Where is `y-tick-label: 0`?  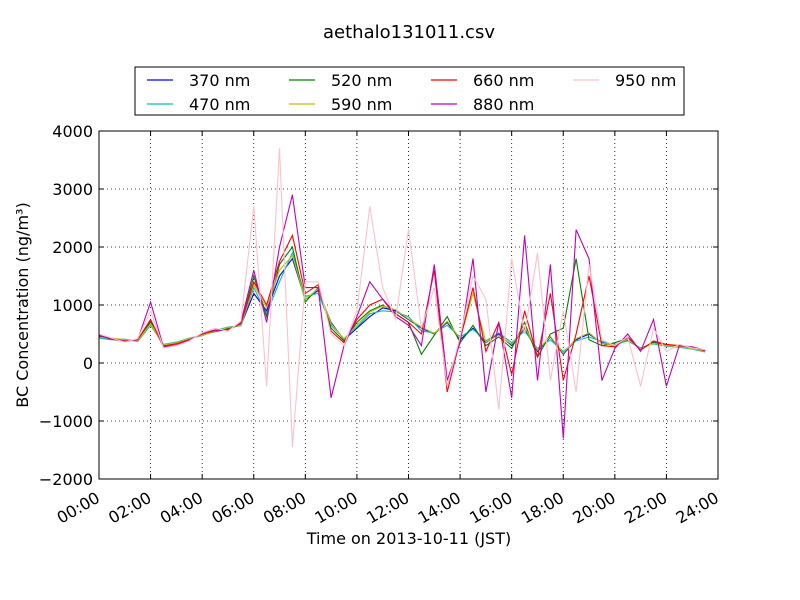 y-tick-label: 0 is located at coordinates (88, 363).